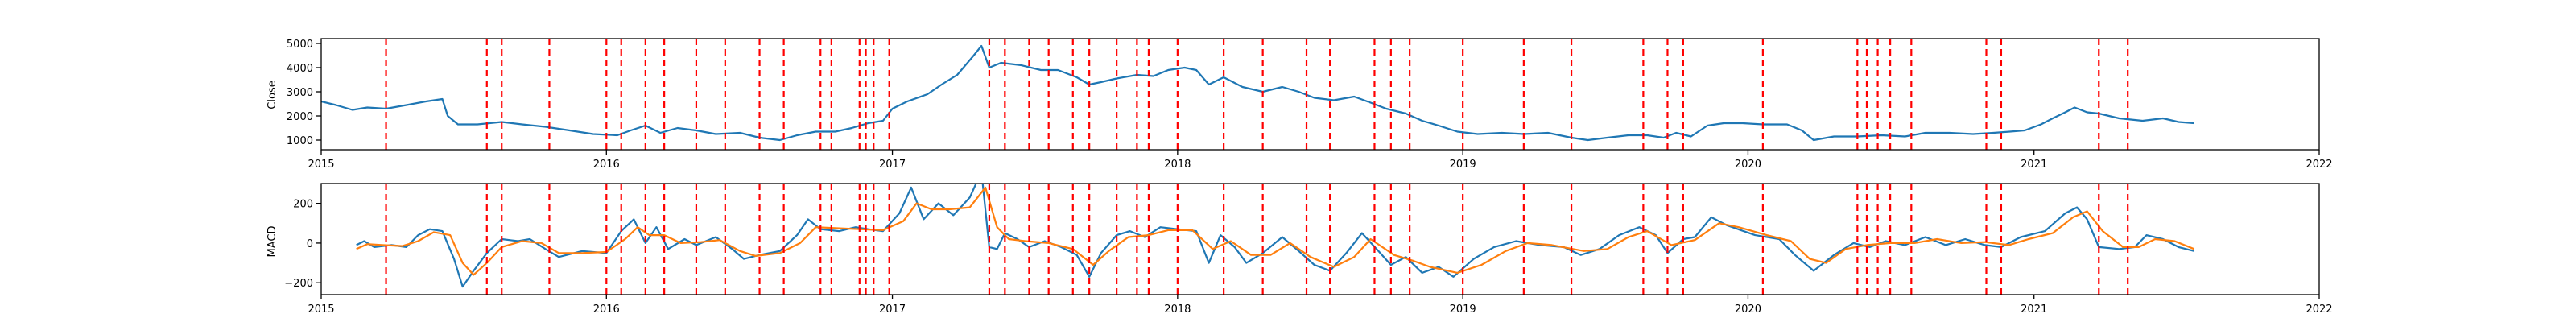 This screenshot has width=2576, height=322. What do you see at coordinates (300, 141) in the screenshot?
I see `y-tick-label-0: 1000` at bounding box center [300, 141].